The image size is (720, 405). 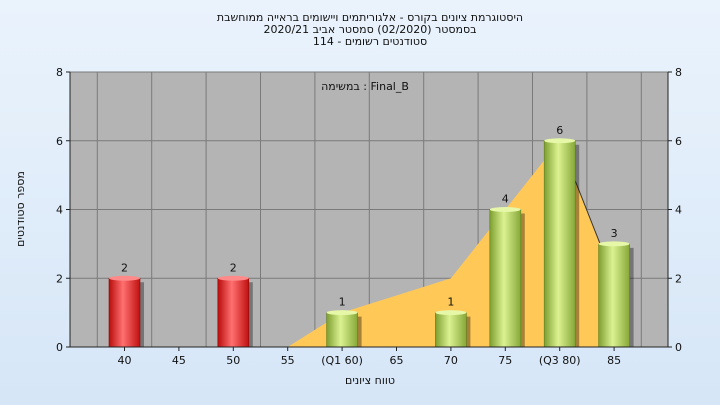 What do you see at coordinates (559, 130) in the screenshot?
I see `bar-data-label: 6` at bounding box center [559, 130].